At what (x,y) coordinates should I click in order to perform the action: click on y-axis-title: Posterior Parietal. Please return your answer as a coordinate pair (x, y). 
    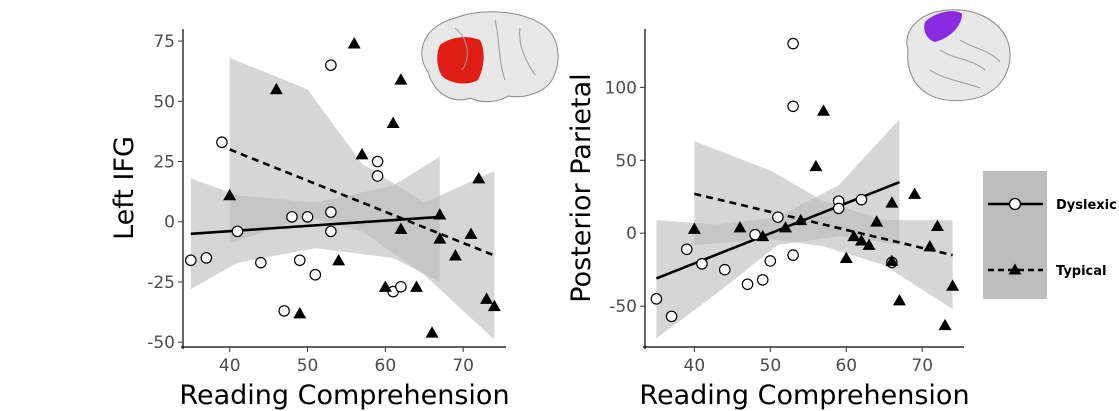
    Looking at the image, I should click on (581, 187).